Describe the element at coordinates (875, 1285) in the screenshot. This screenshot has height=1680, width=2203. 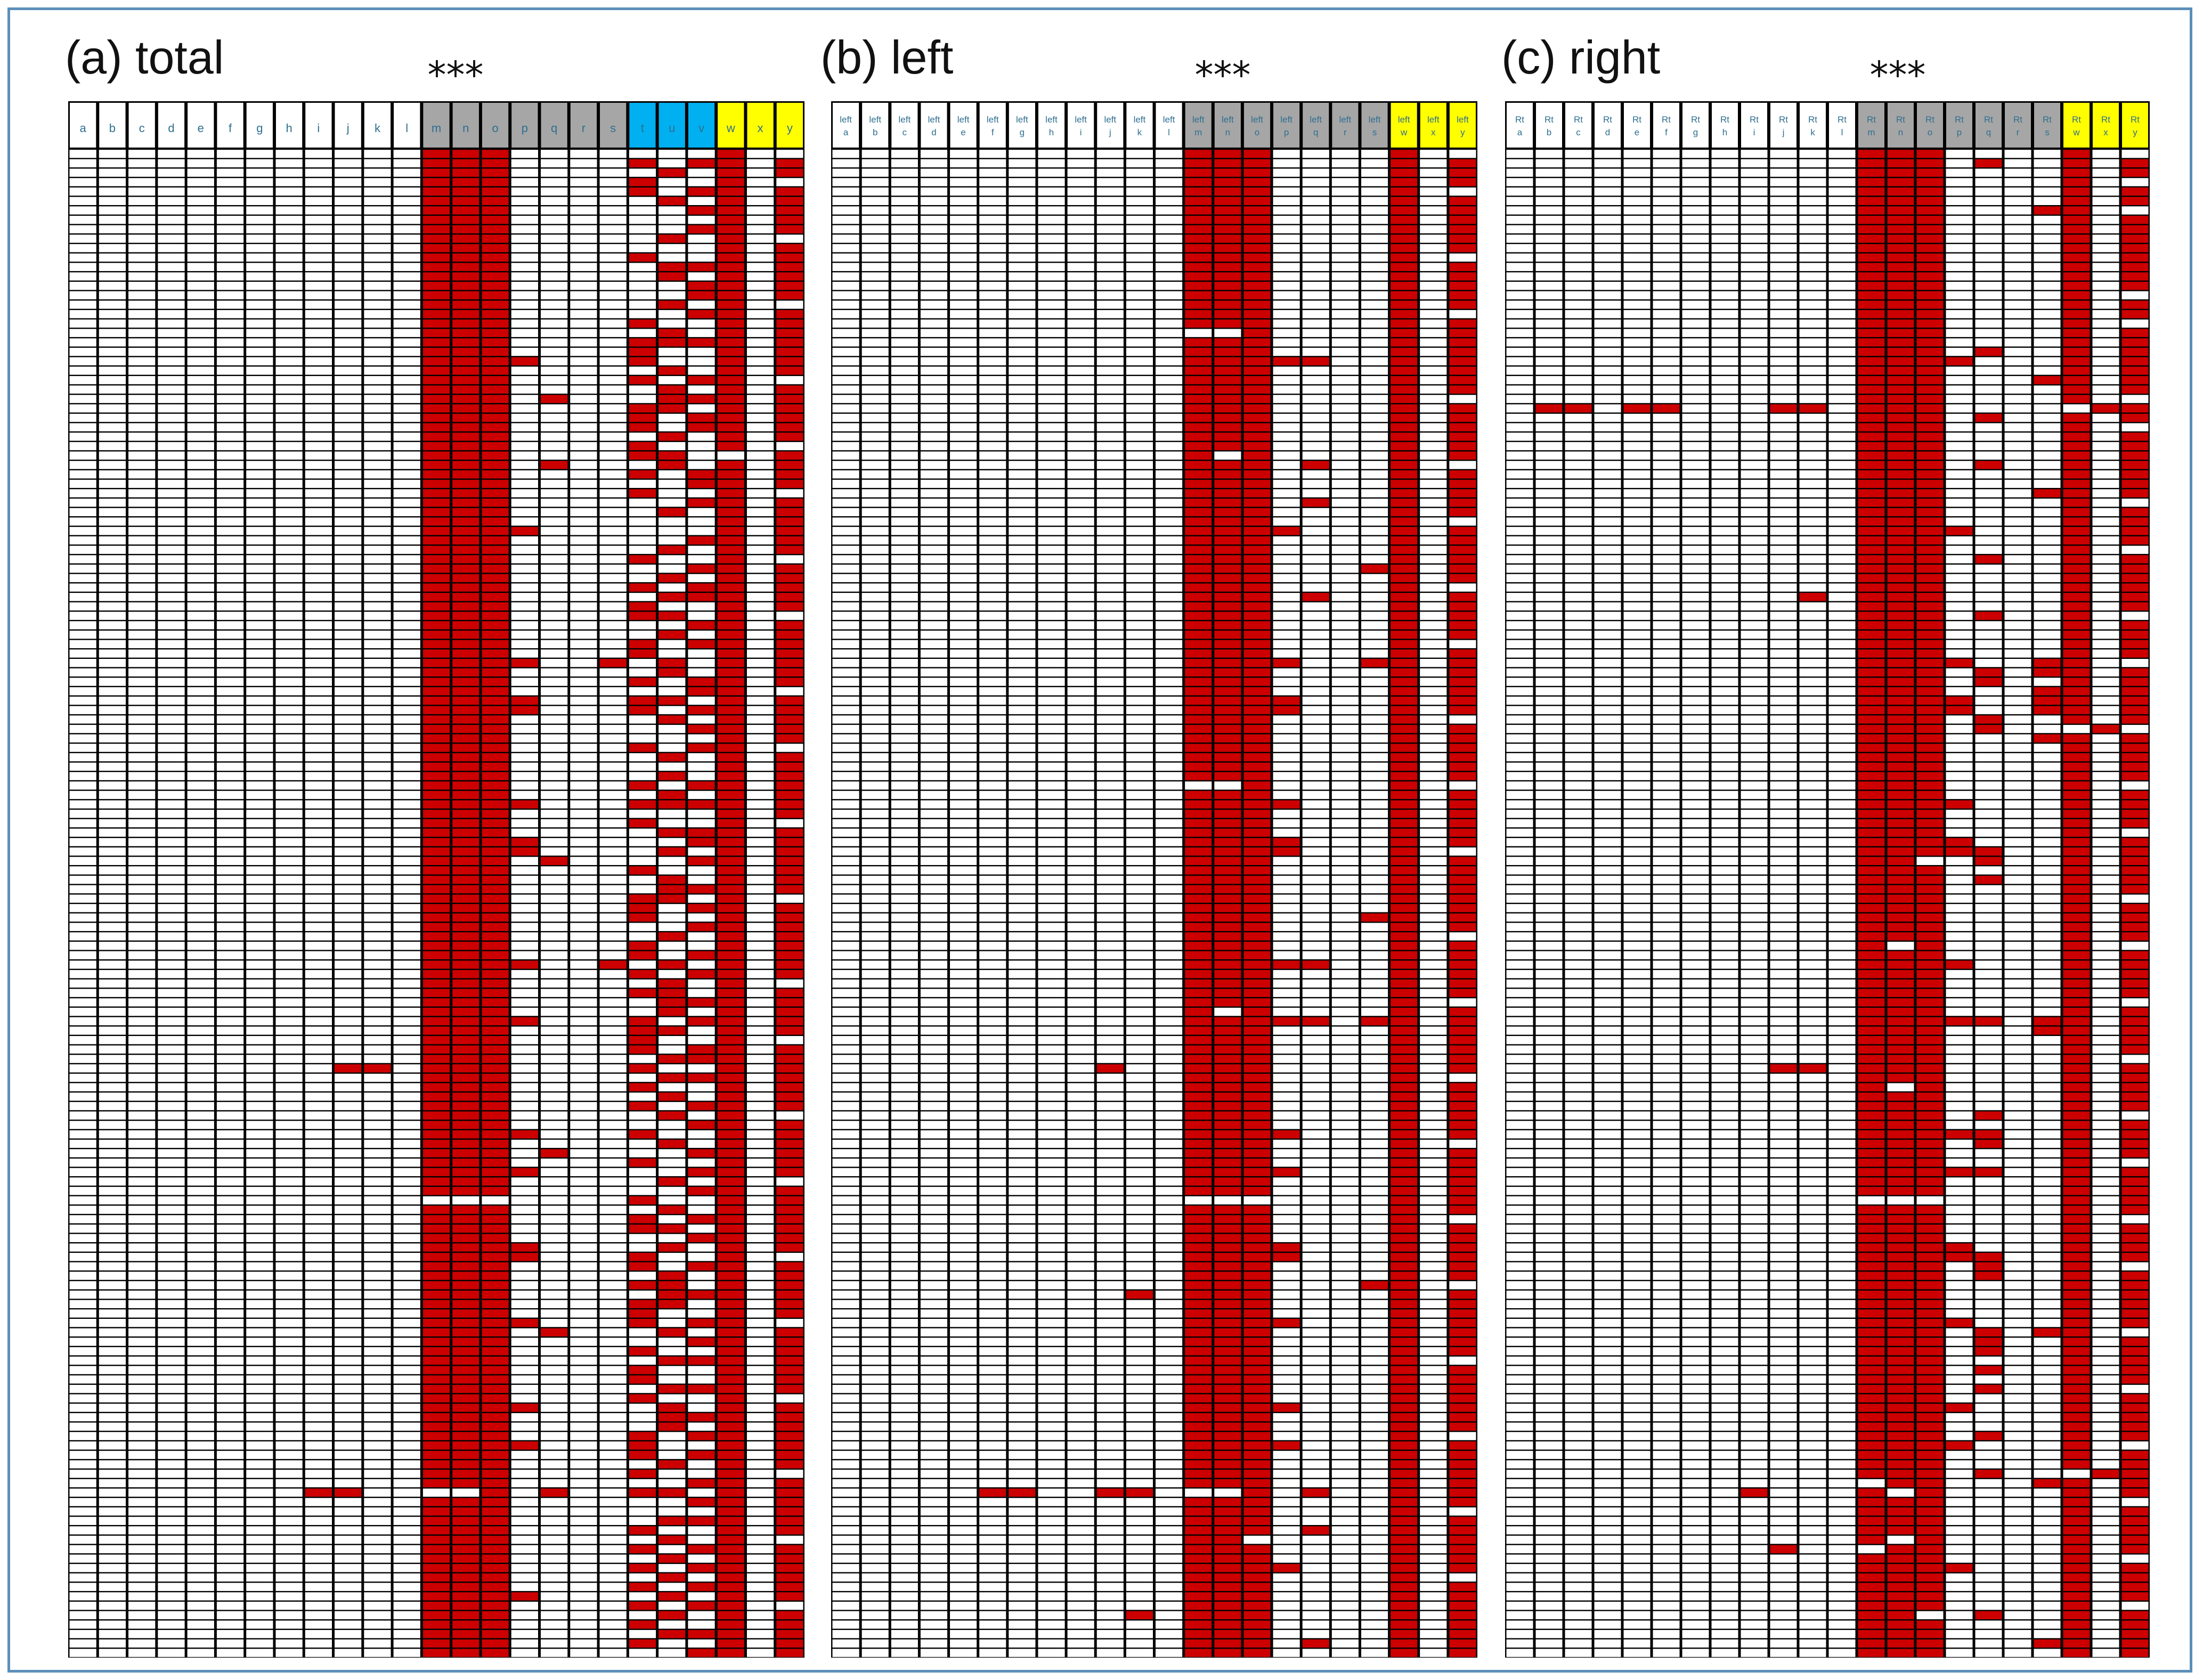
I see `cell-bleft-left-b-r120` at that location.